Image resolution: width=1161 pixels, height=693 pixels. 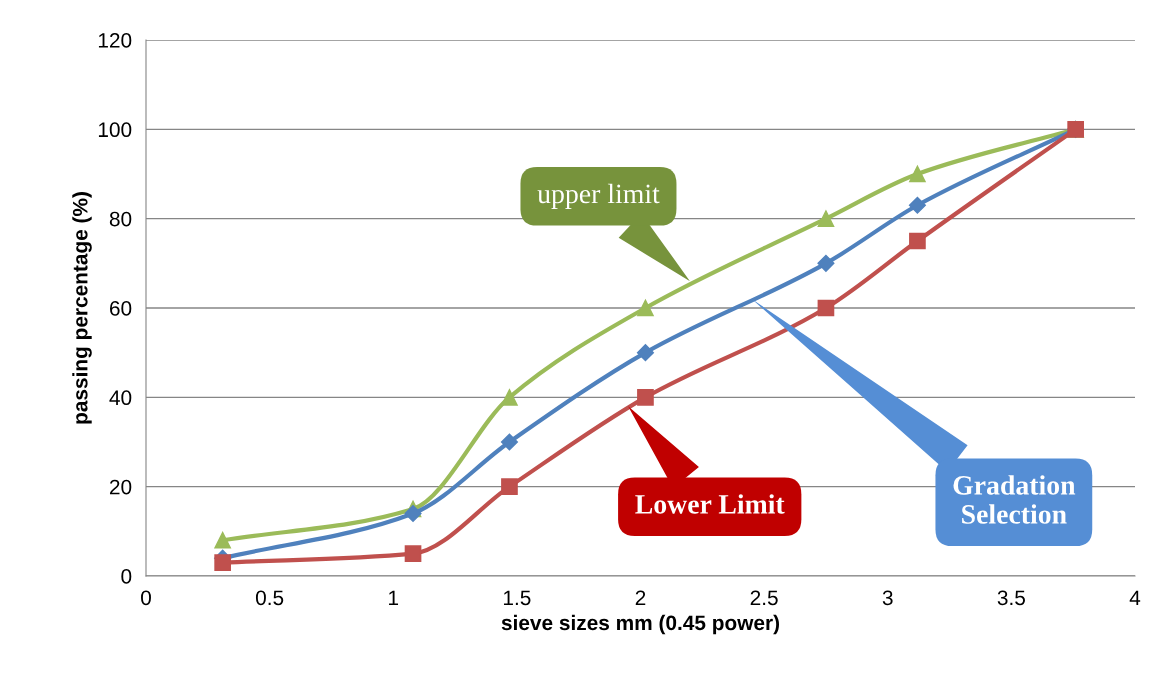 I want to click on y-tick-label: 20, so click(x=120, y=487).